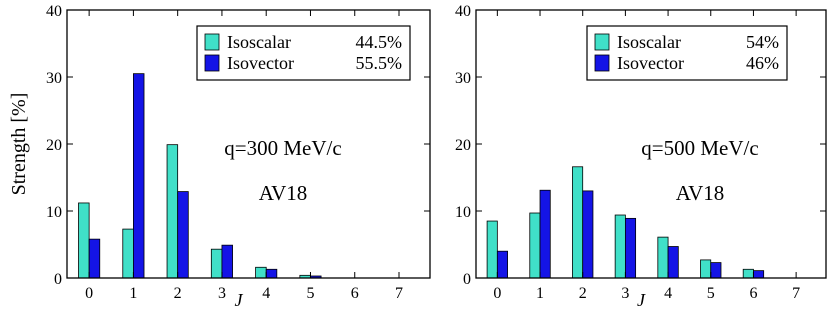 The width and height of the screenshot is (833, 320). I want to click on legend-entry-percent: 46%, so click(762, 63).